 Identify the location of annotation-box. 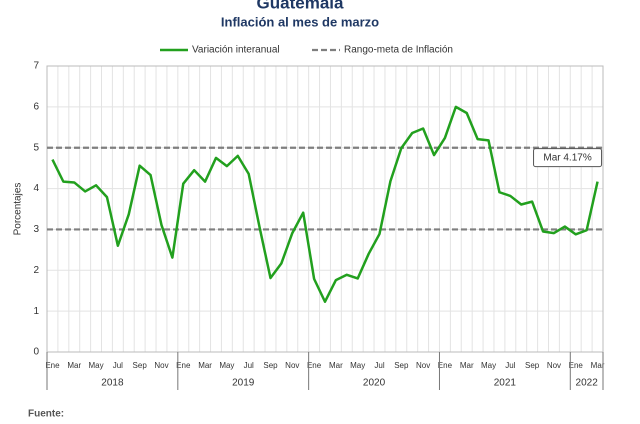
(568, 158).